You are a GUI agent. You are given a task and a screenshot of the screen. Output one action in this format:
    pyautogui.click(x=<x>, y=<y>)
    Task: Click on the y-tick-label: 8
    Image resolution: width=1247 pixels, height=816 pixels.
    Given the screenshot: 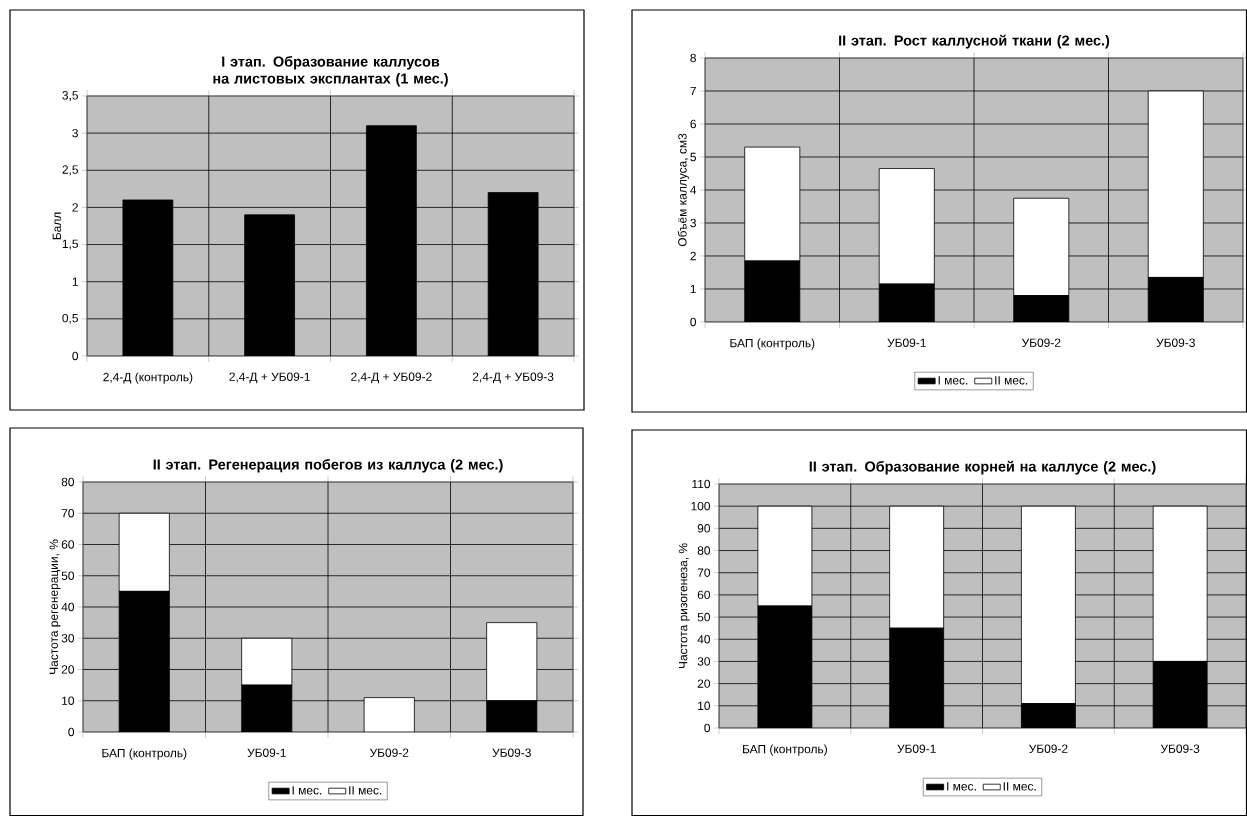 What is the action you would take?
    pyautogui.click(x=693, y=58)
    